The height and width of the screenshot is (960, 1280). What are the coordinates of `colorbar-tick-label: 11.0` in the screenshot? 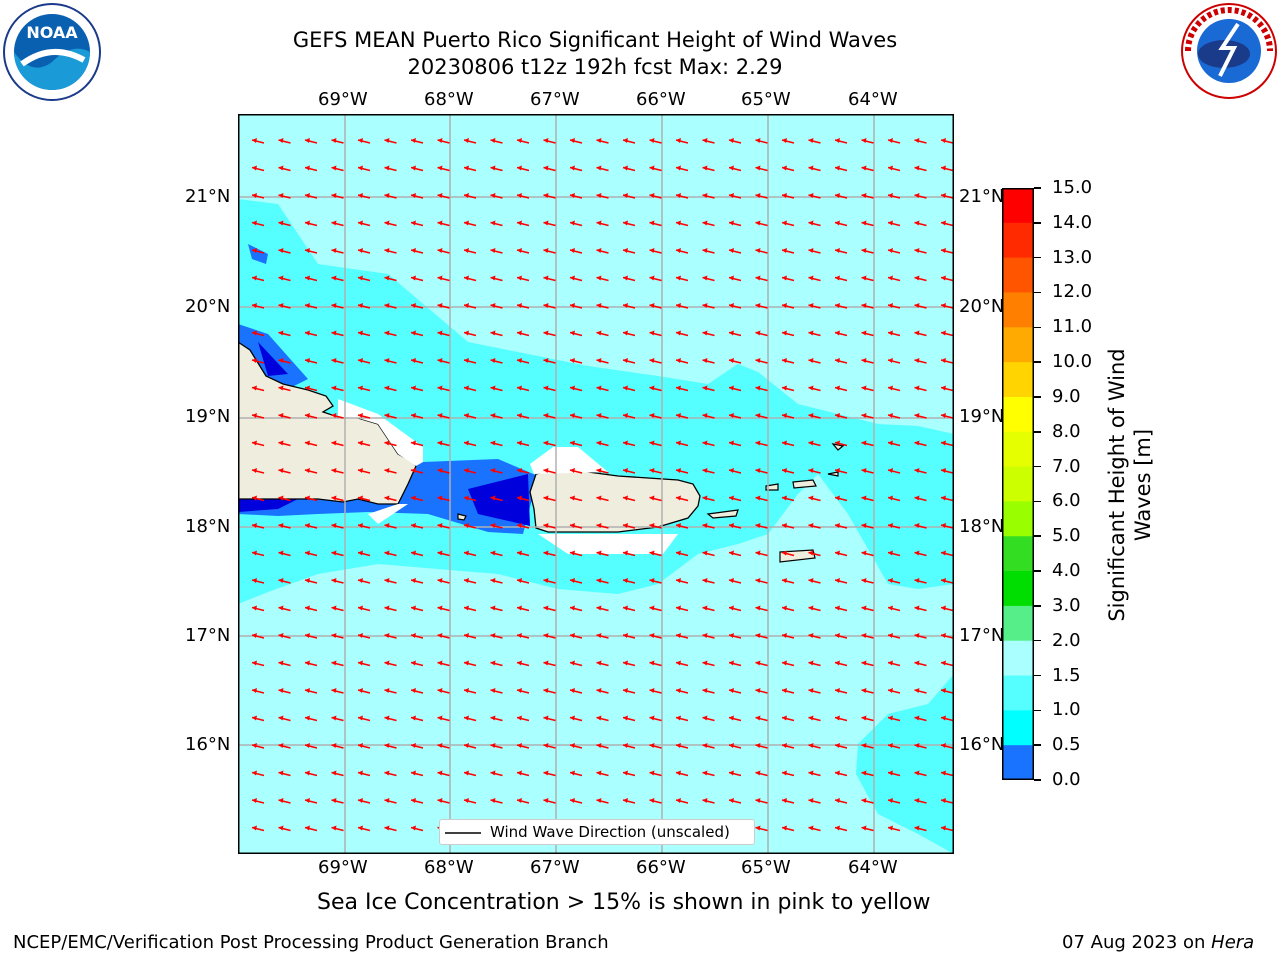 It's located at (1072, 327).